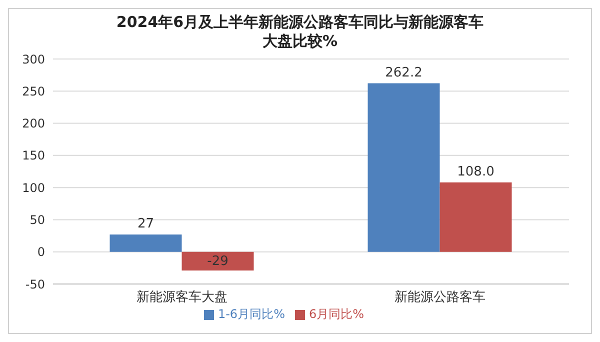  What do you see at coordinates (33, 155) in the screenshot?
I see `y-tick-label: 150` at bounding box center [33, 155].